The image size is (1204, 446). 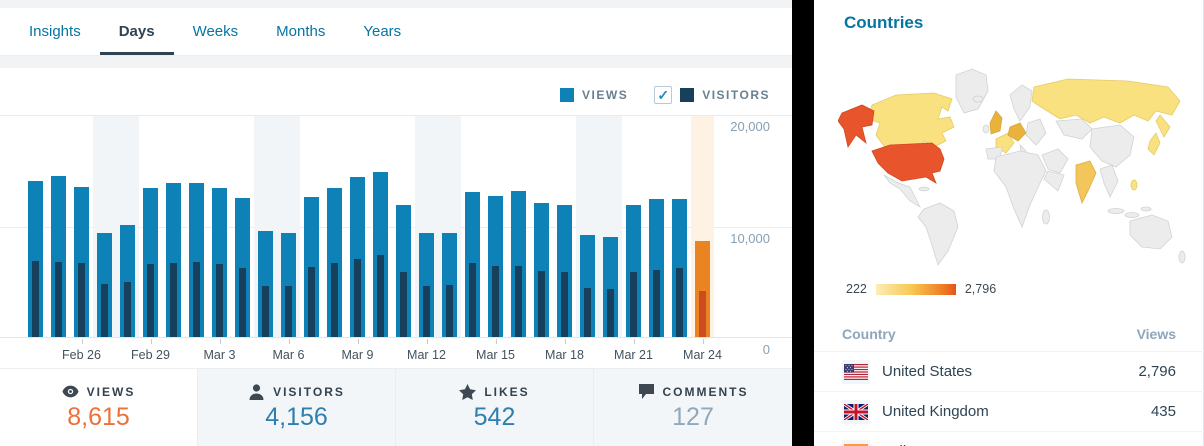 What do you see at coordinates (468, 391) in the screenshot?
I see `star-icon` at bounding box center [468, 391].